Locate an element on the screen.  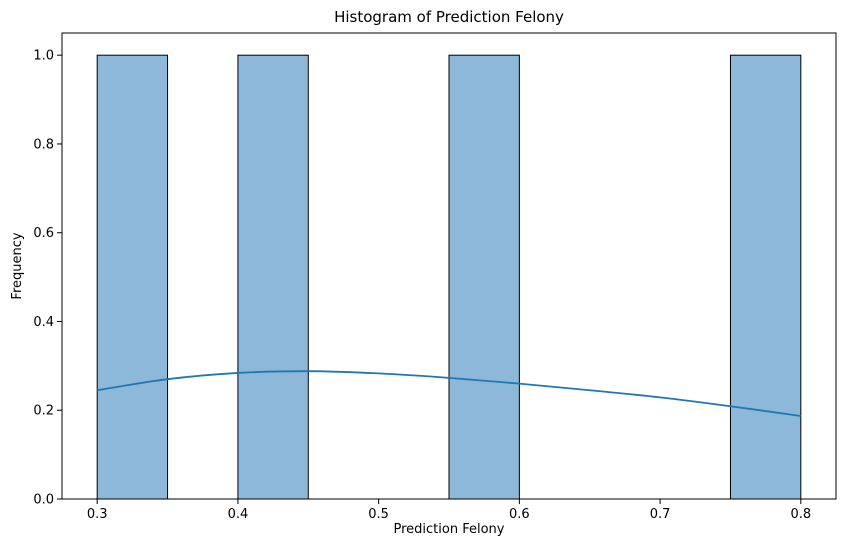
y-axis: 0.0 0.2 0.4 0.6 0.8 1.0 is located at coordinates (47, 278).